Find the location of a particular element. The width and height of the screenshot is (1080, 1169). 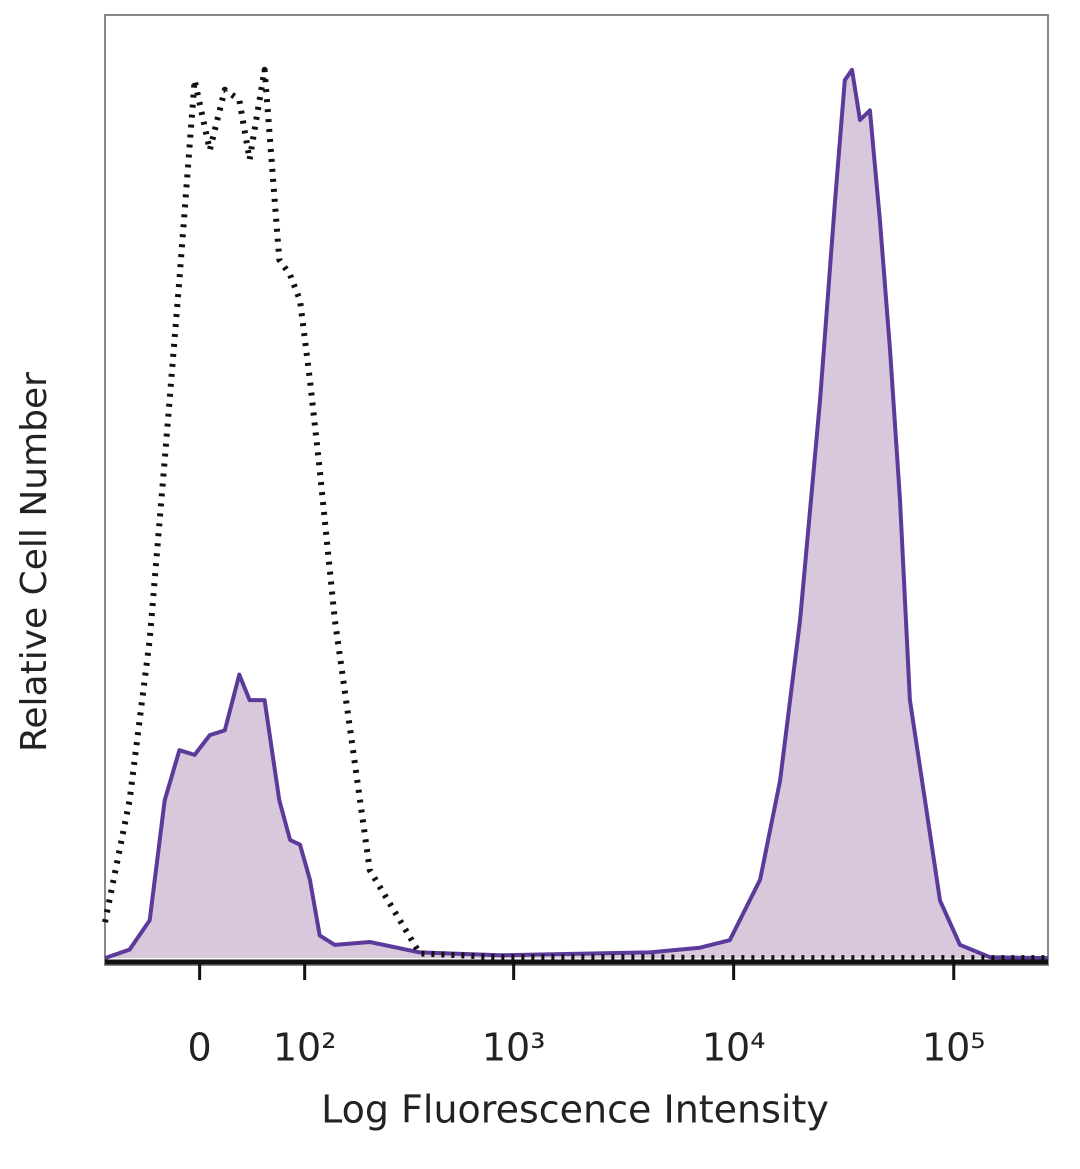

x-tick-label: 10⁵ is located at coordinates (954, 1048).